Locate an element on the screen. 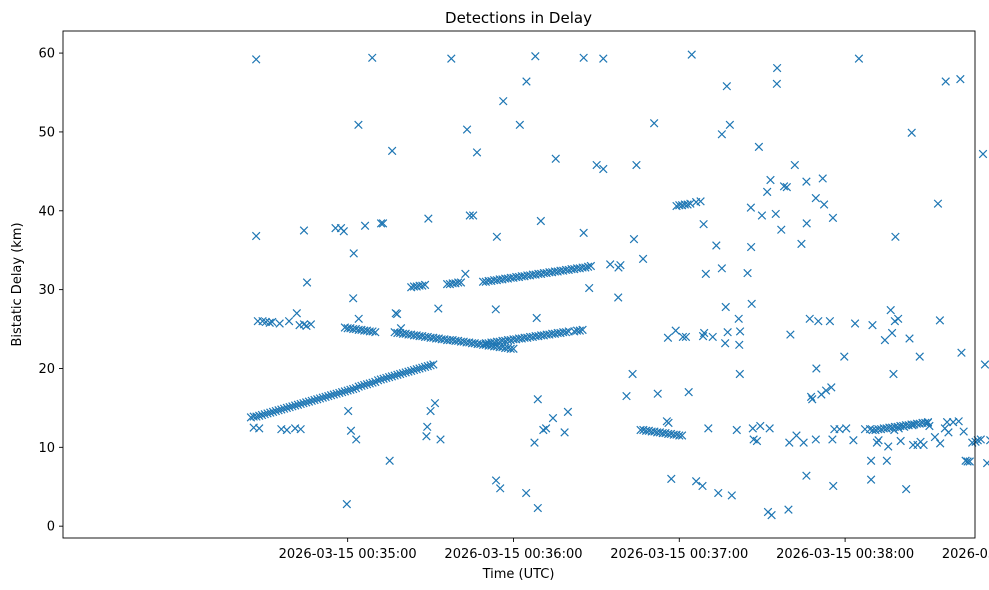  y-tick-label: 30 is located at coordinates (46, 290).